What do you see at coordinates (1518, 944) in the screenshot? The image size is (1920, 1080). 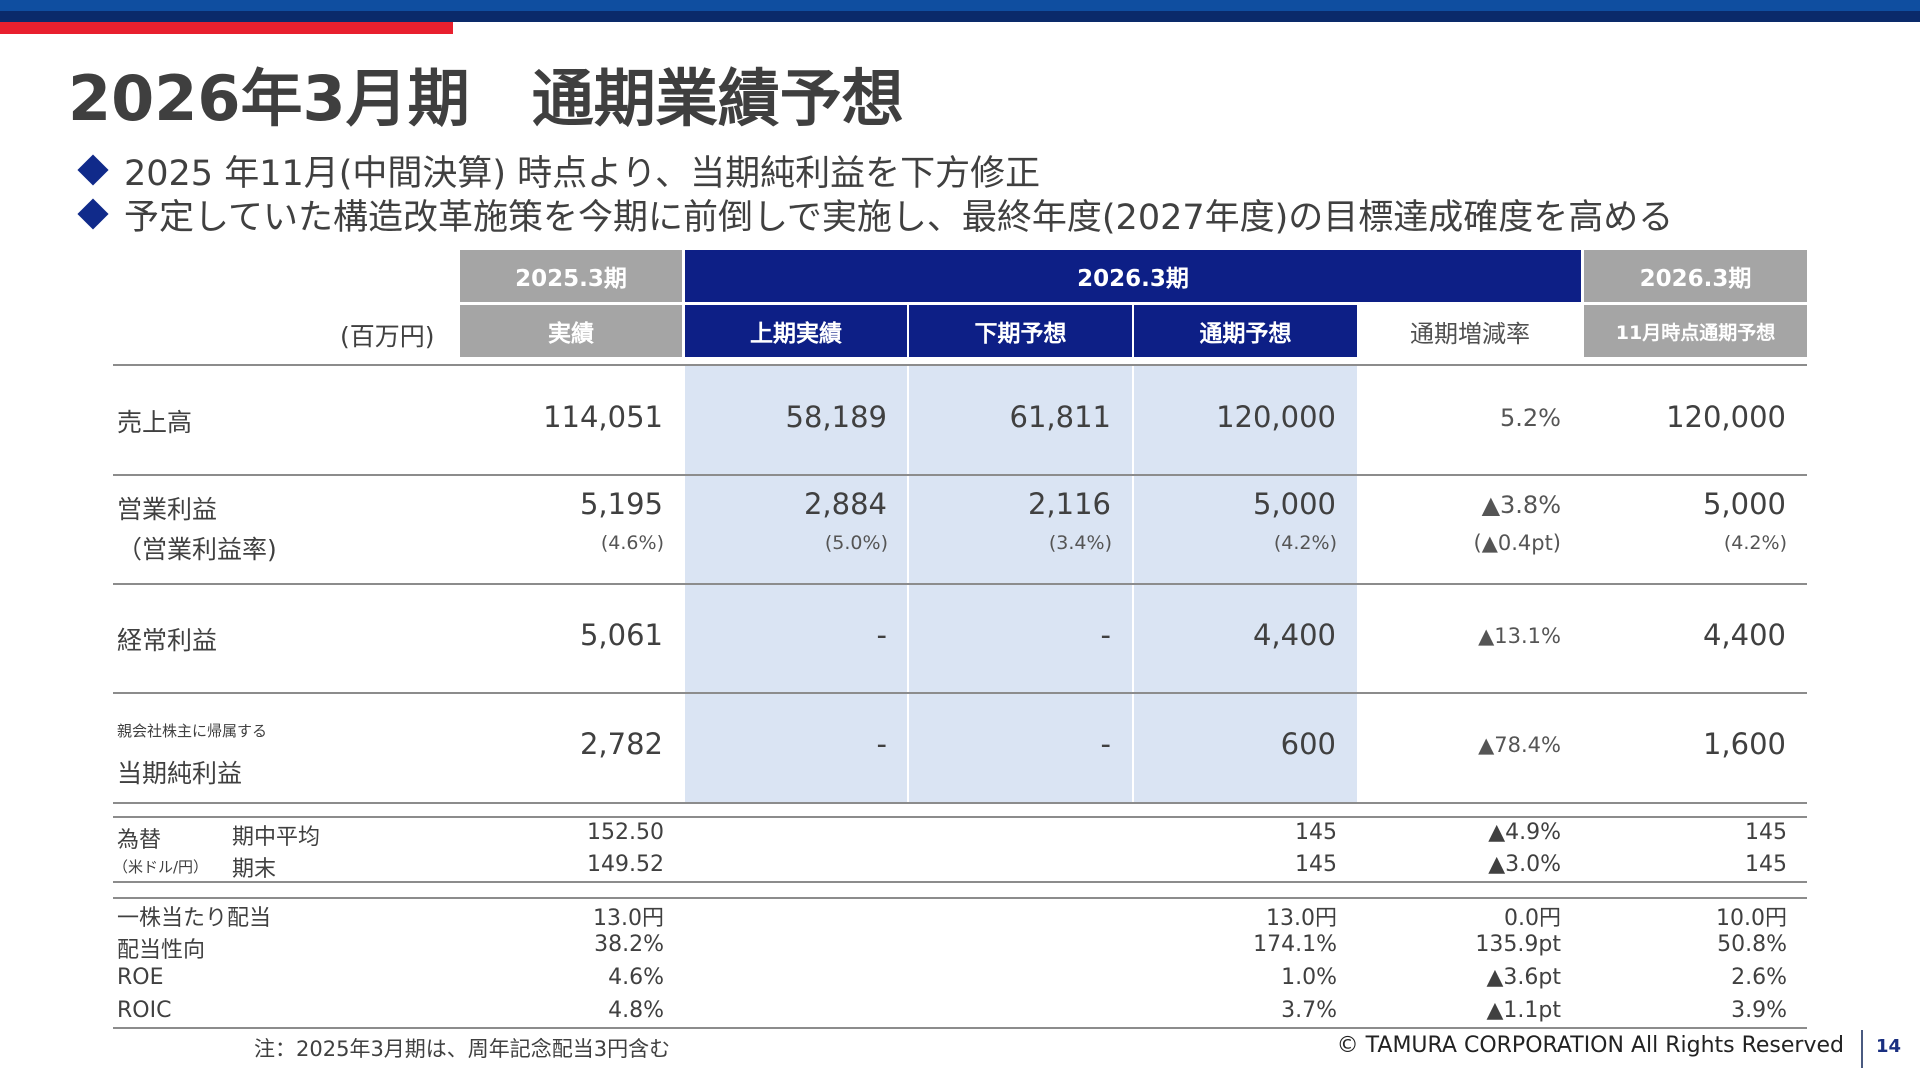 I see `cell-yoy: 135.9pt` at bounding box center [1518, 944].